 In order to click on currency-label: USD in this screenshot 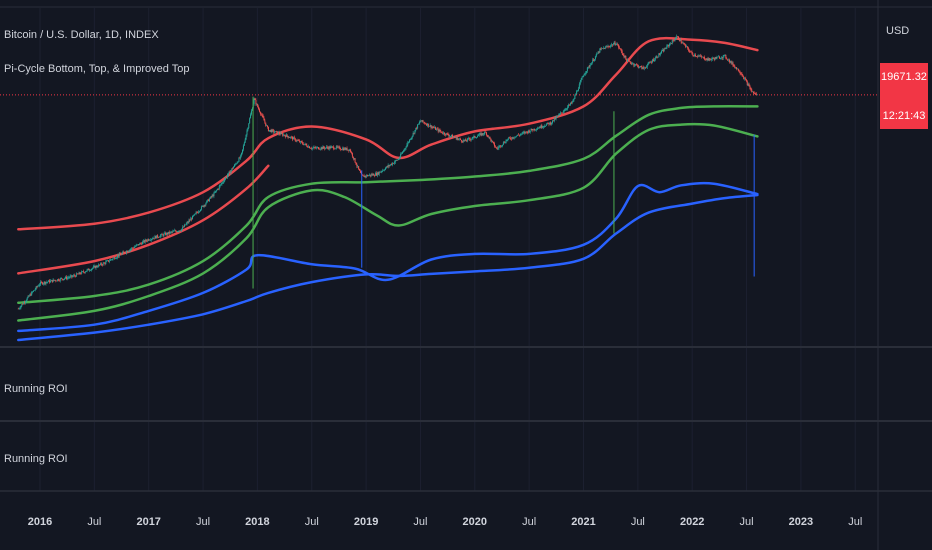, I will do `click(897, 31)`.